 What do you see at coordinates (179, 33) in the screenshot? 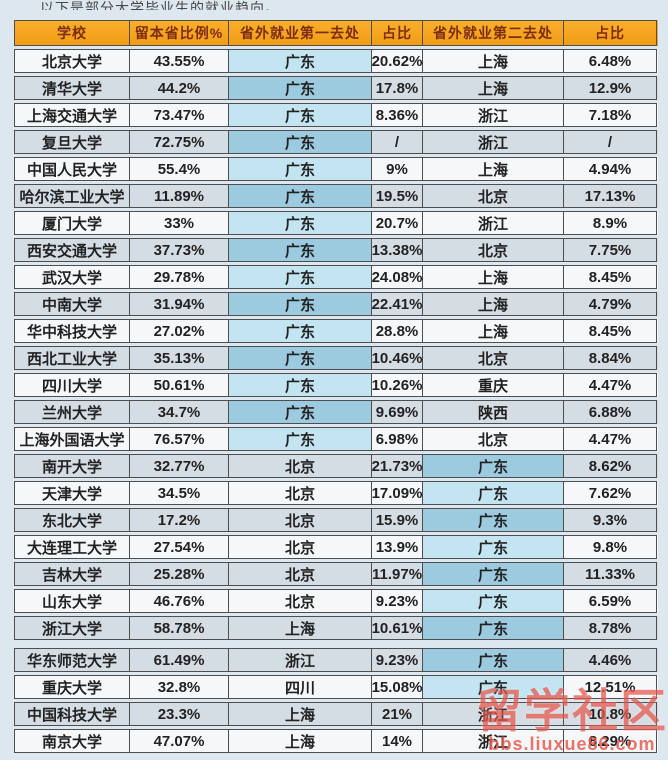
I see `column-header-stay-province-pct: 留本省比例%` at bounding box center [179, 33].